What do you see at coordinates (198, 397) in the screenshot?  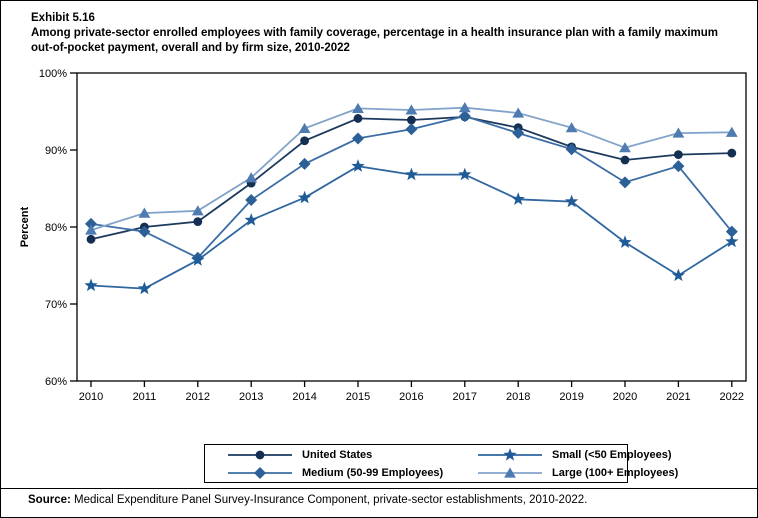 I see `x-tick-label: 2012` at bounding box center [198, 397].